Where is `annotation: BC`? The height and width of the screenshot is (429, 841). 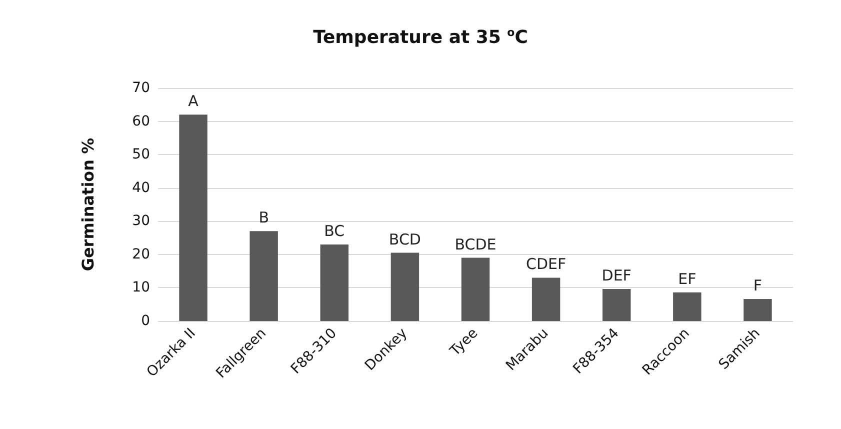
annotation: BC is located at coordinates (334, 231).